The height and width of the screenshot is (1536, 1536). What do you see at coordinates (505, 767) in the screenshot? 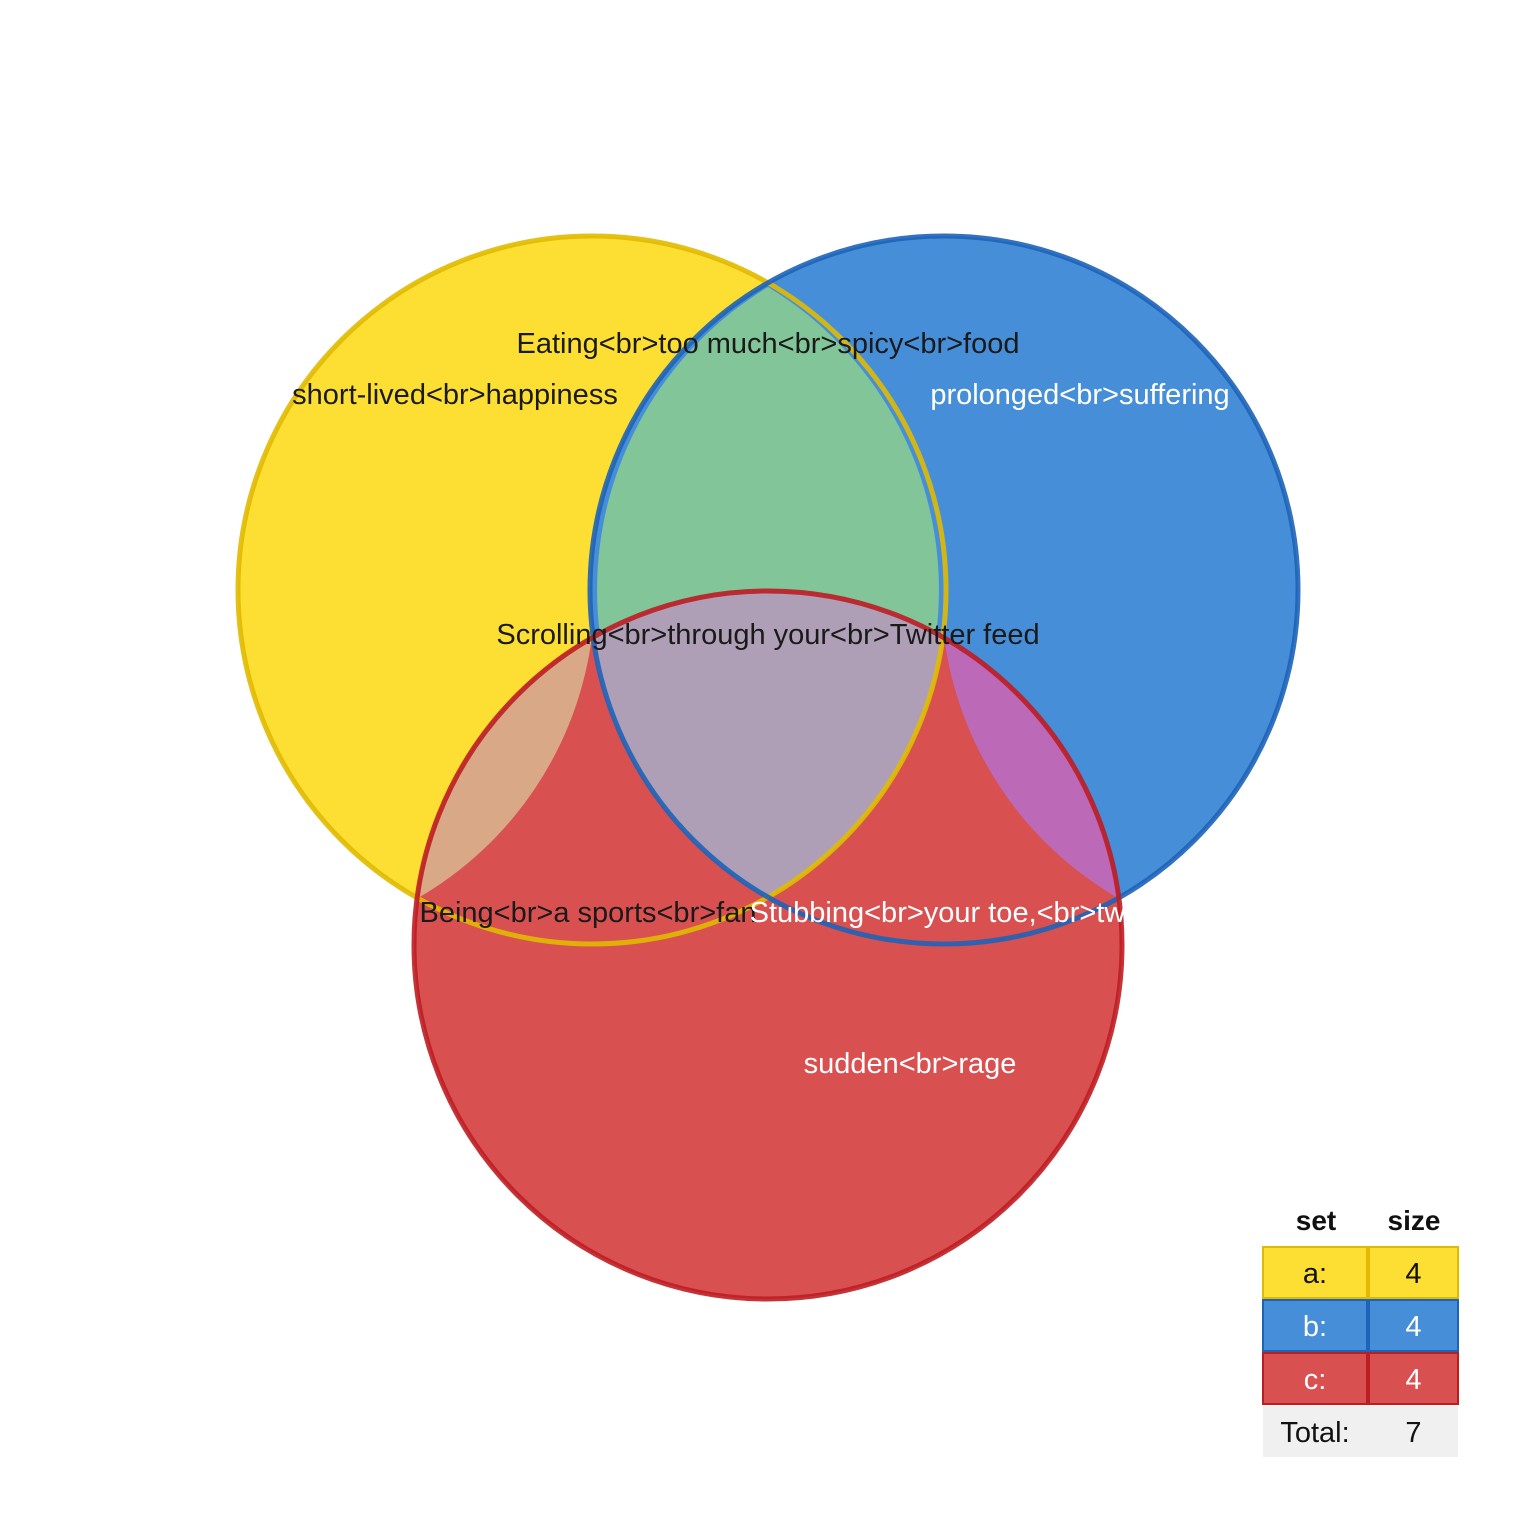
I see `intersection-ac` at bounding box center [505, 767].